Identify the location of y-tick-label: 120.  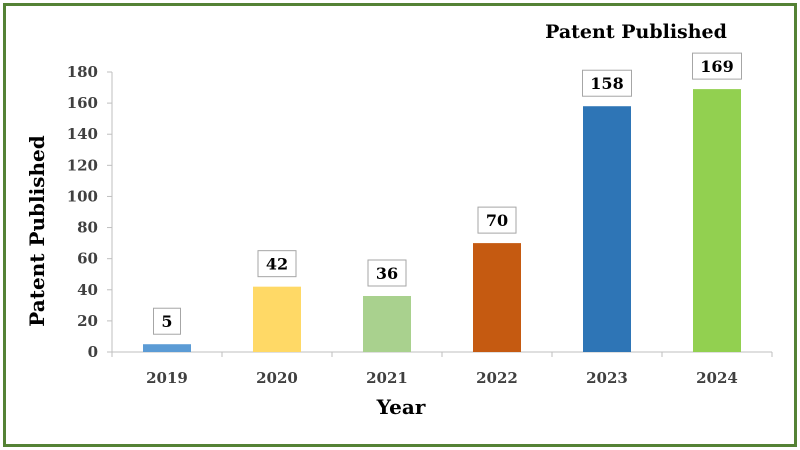
(82, 165).